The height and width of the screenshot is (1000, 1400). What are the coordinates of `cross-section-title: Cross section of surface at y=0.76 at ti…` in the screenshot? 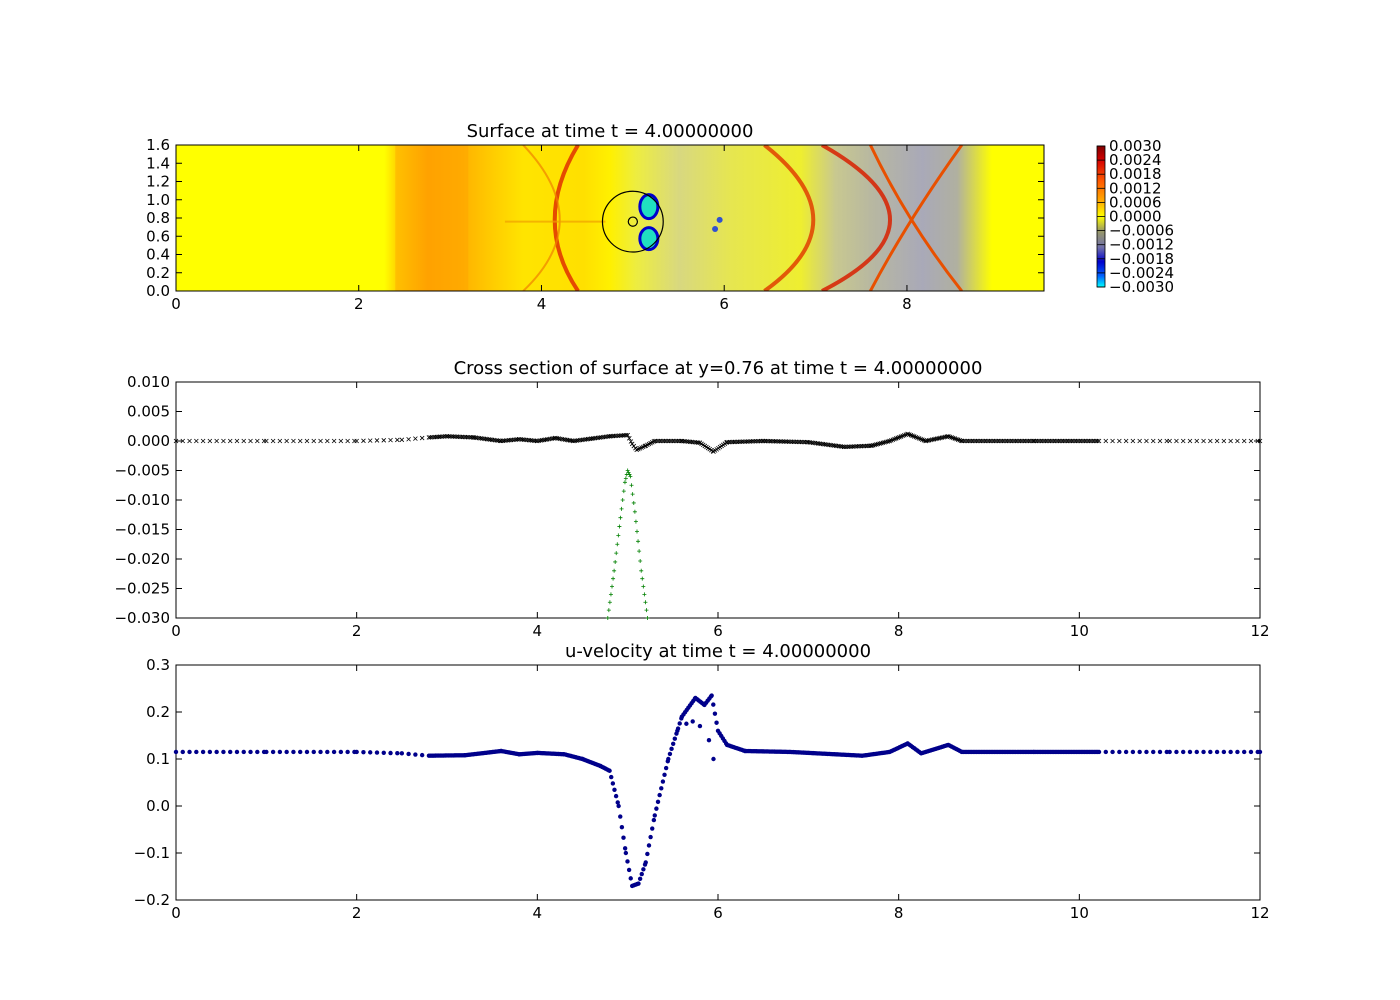 It's located at (718, 368).